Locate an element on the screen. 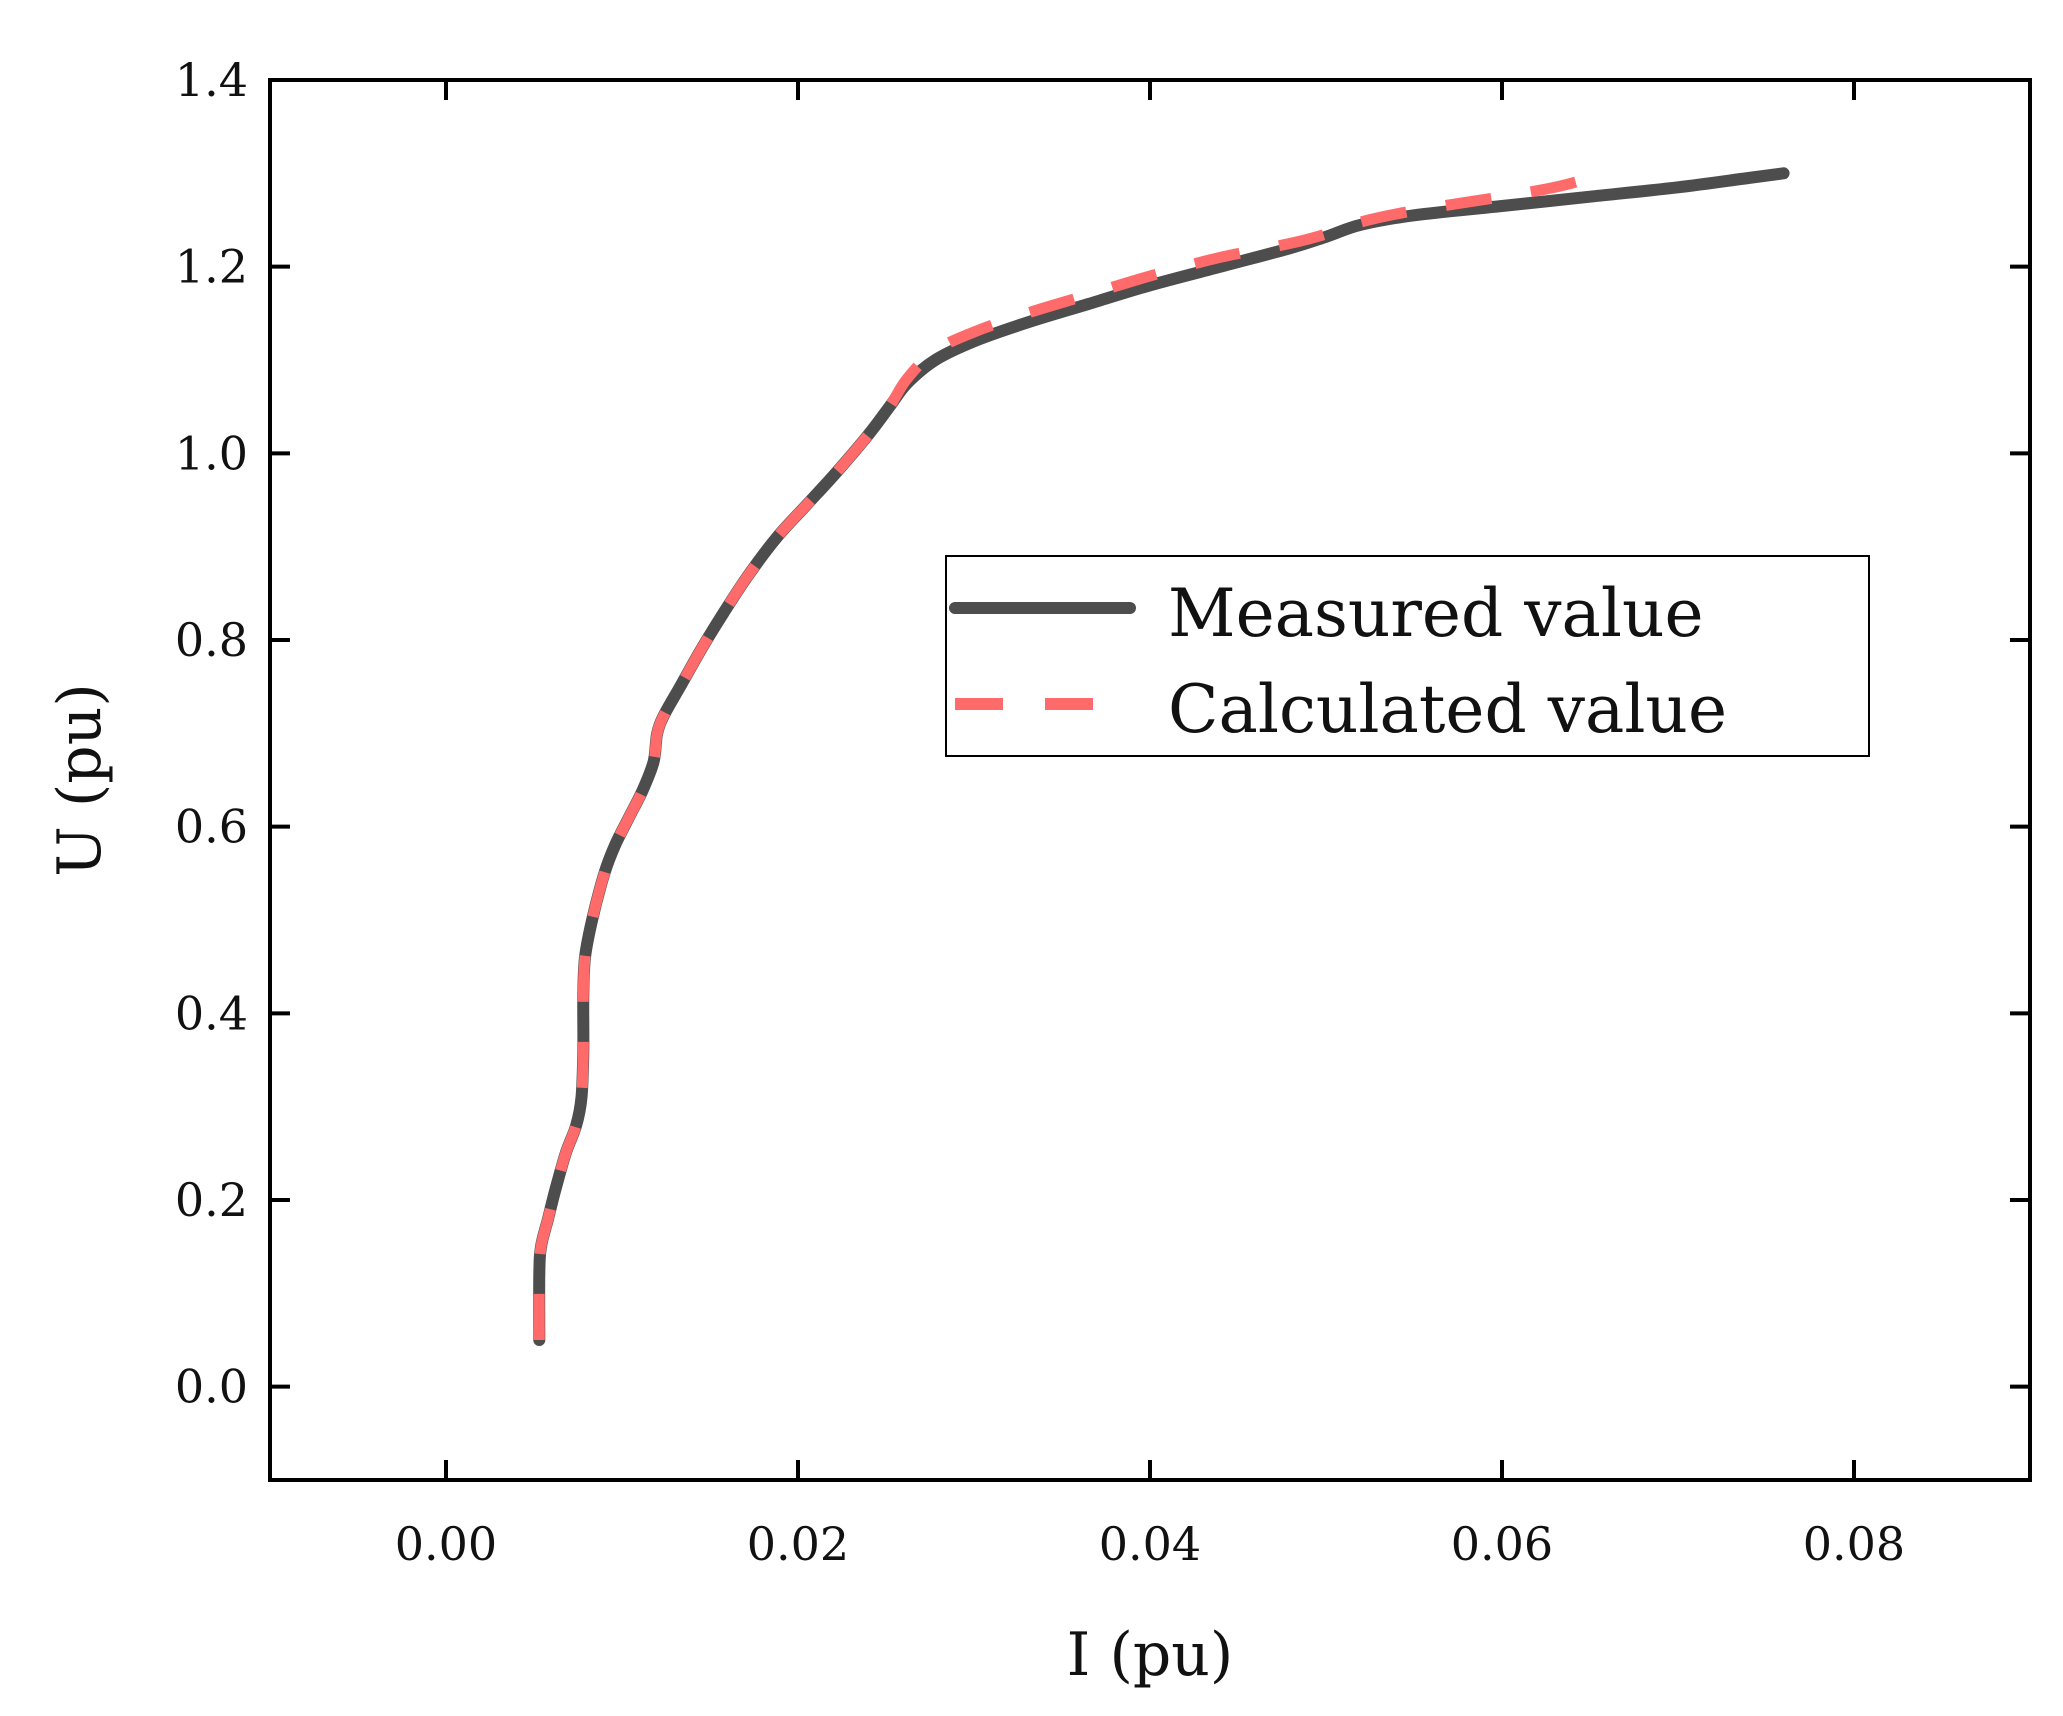 The image size is (2063, 1716). y-tick-label: 1.0 is located at coordinates (211, 453).